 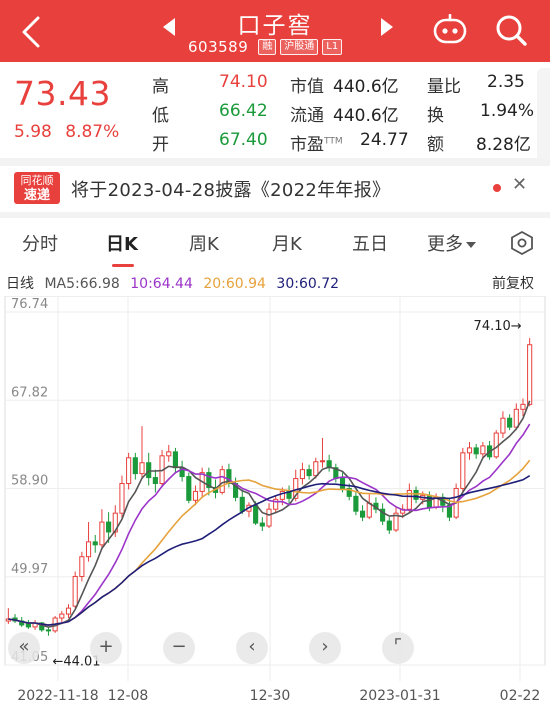 I want to click on y-tick-label: 58.90, so click(x=29, y=481).